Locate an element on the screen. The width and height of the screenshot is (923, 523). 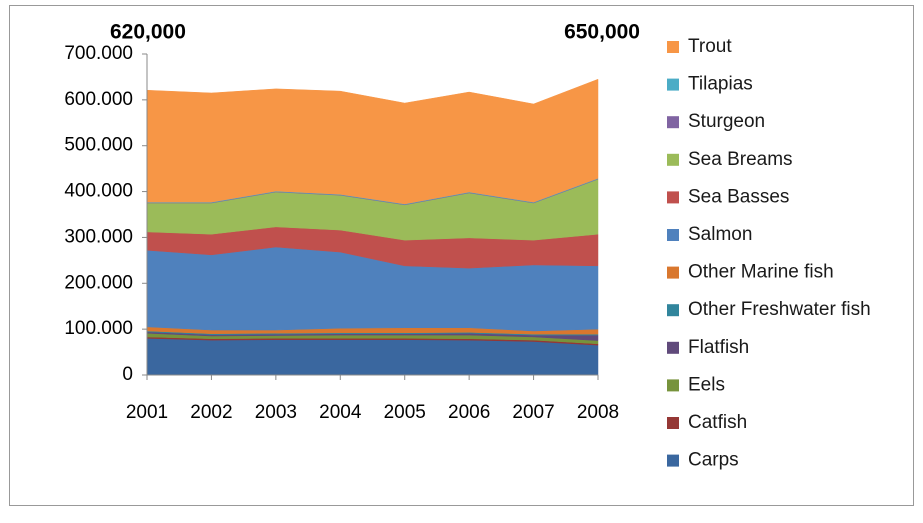
y-tick-label: 500.000 is located at coordinates (98, 145).